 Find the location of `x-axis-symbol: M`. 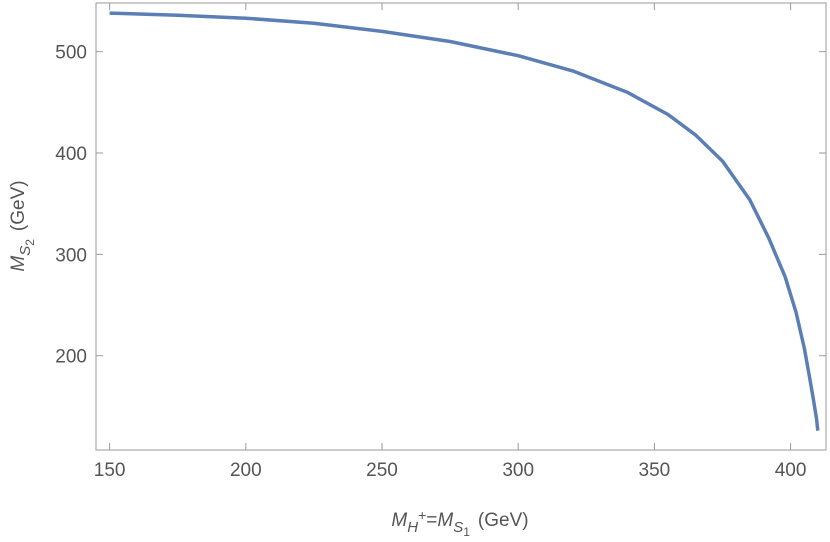

x-axis-symbol: M is located at coordinates (399, 520).